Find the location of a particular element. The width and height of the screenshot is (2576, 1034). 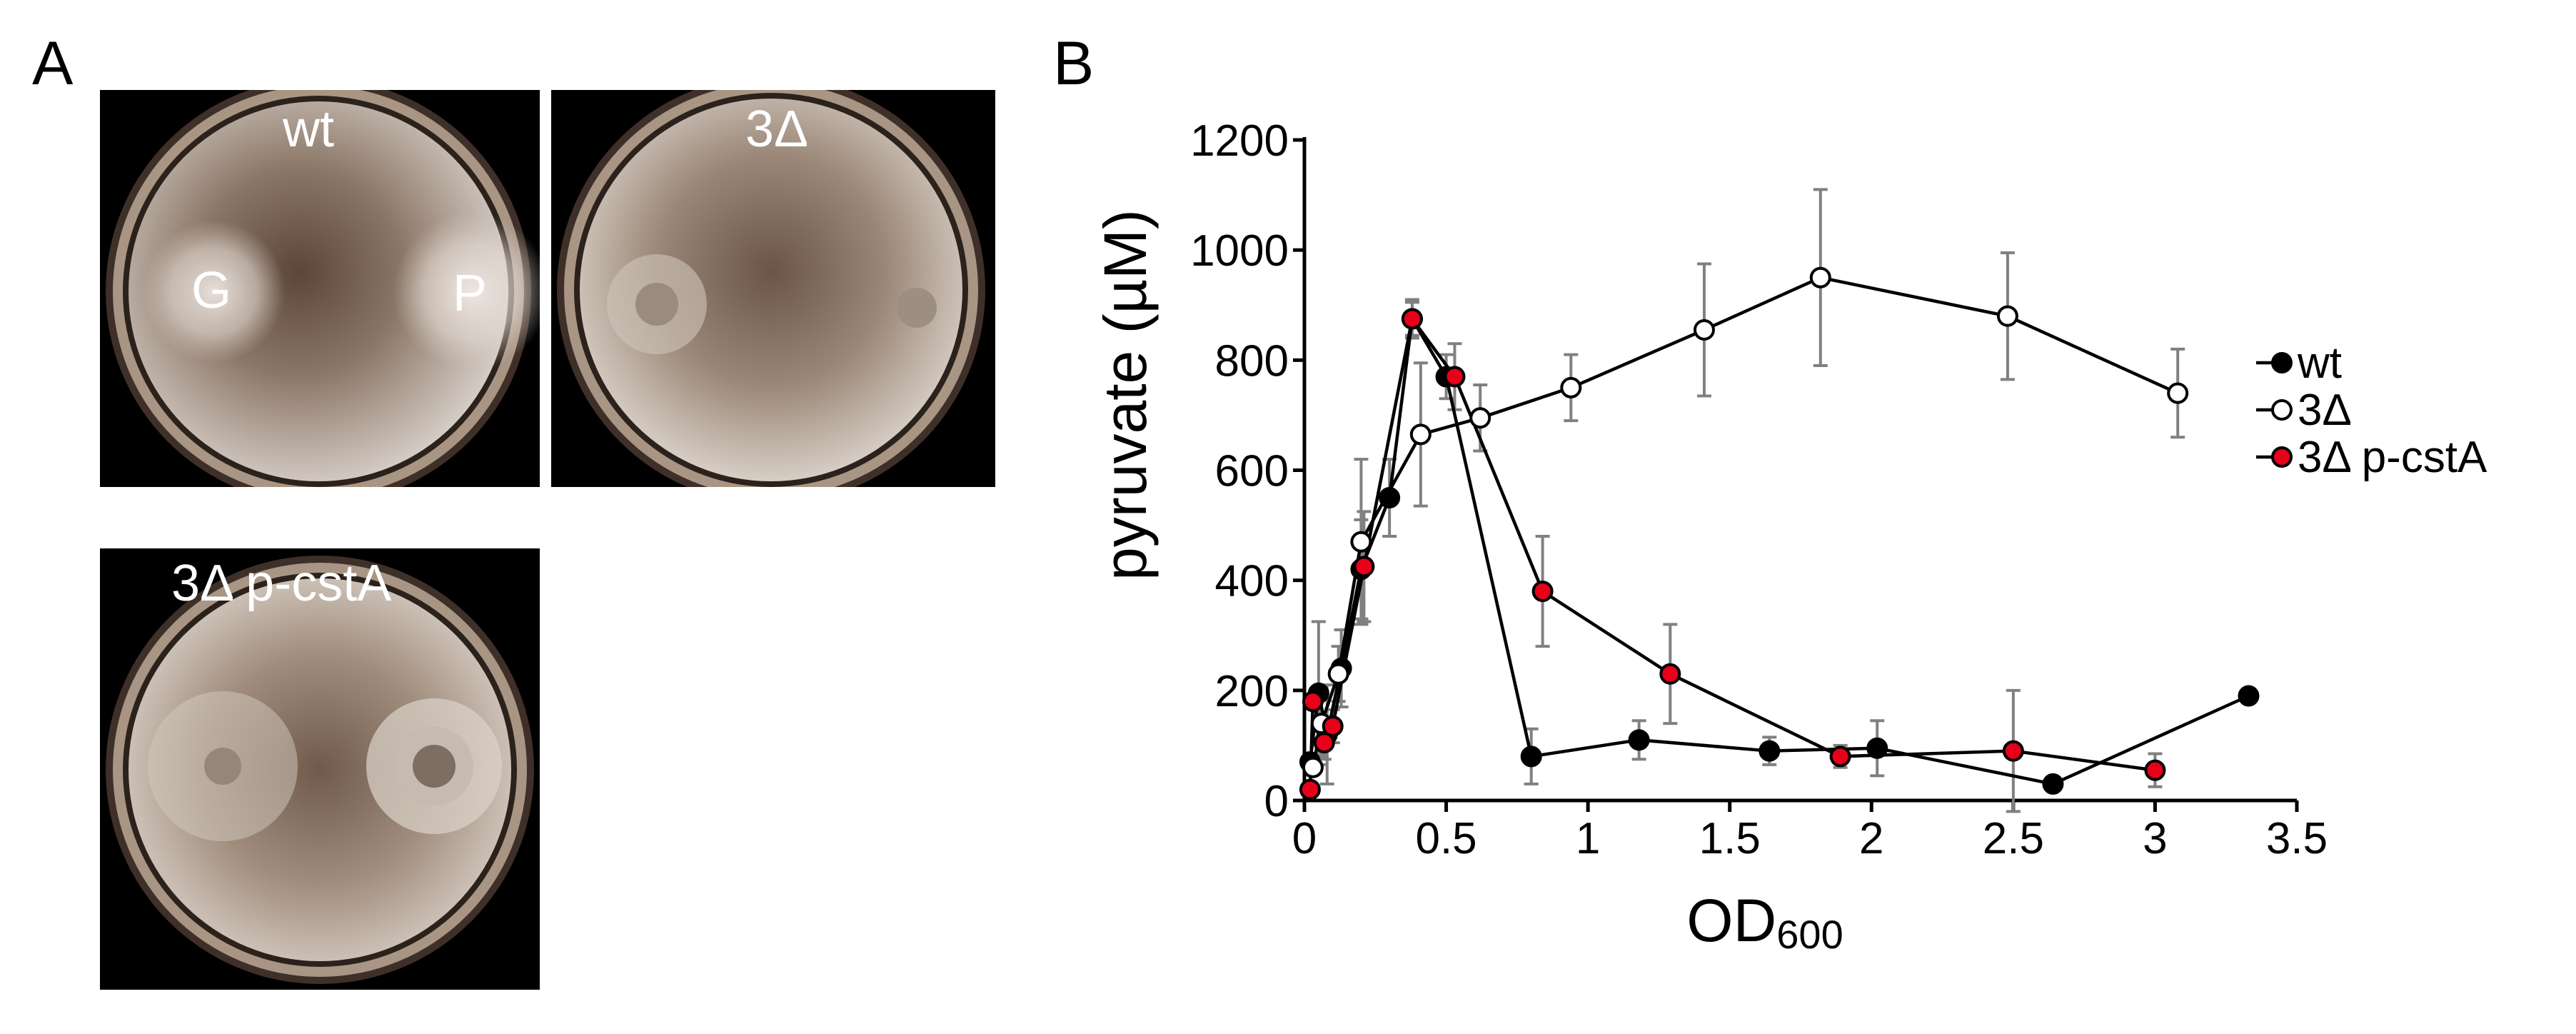

x-tick-label: 2 is located at coordinates (1871, 839).